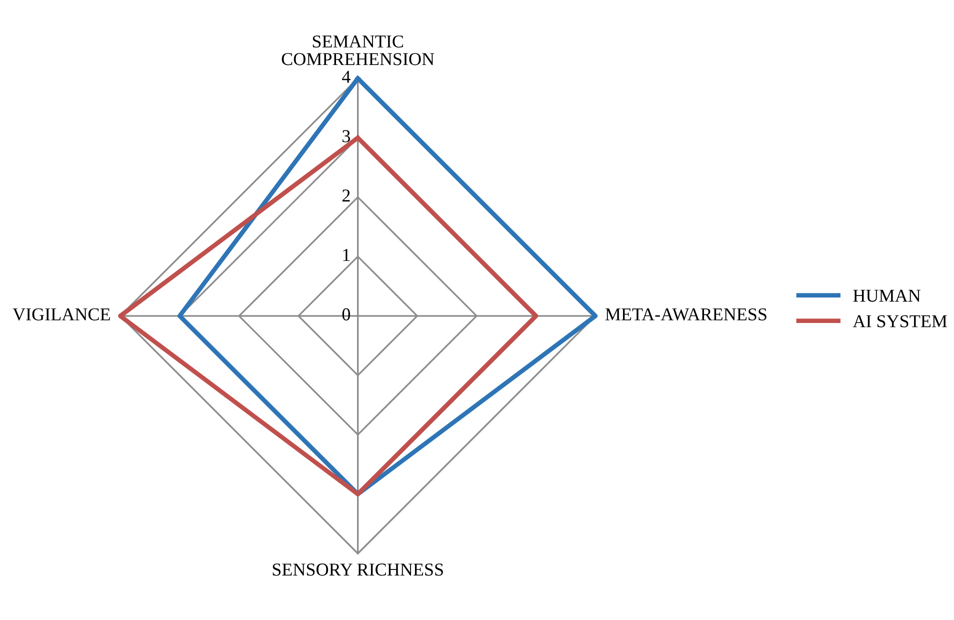  Describe the element at coordinates (685, 314) in the screenshot. I see `spoke-label: META-AWARENESS` at that location.